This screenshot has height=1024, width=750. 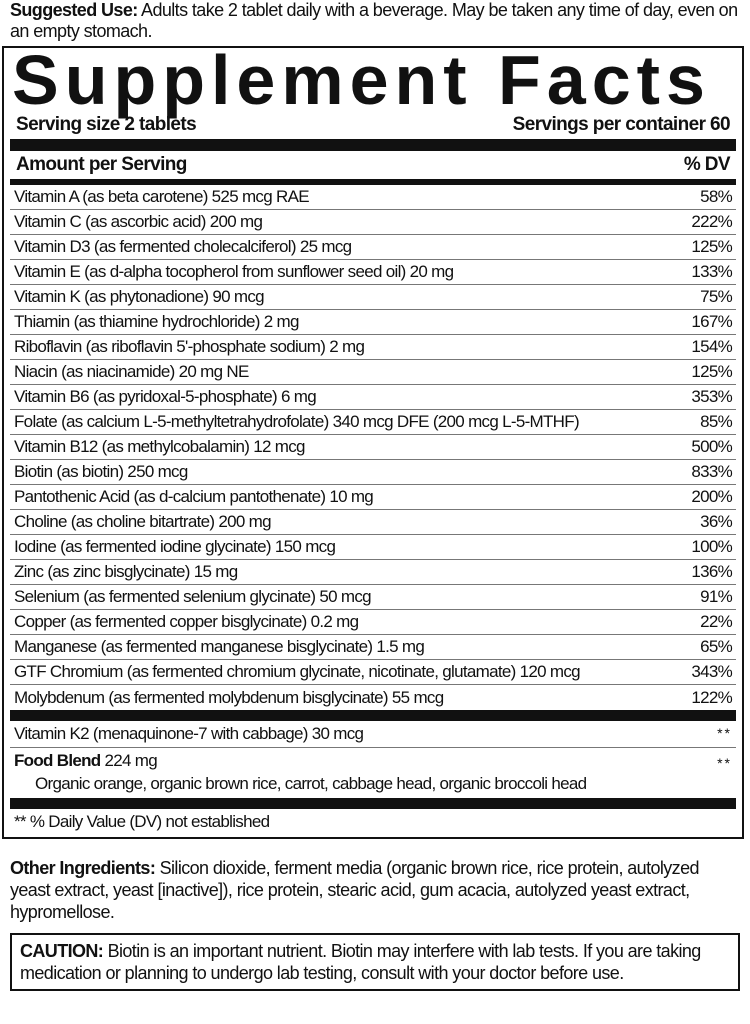 I want to click on nutrient-name: Thiamin (as thiamine hydrochloride) 2 mg, so click(x=156, y=321).